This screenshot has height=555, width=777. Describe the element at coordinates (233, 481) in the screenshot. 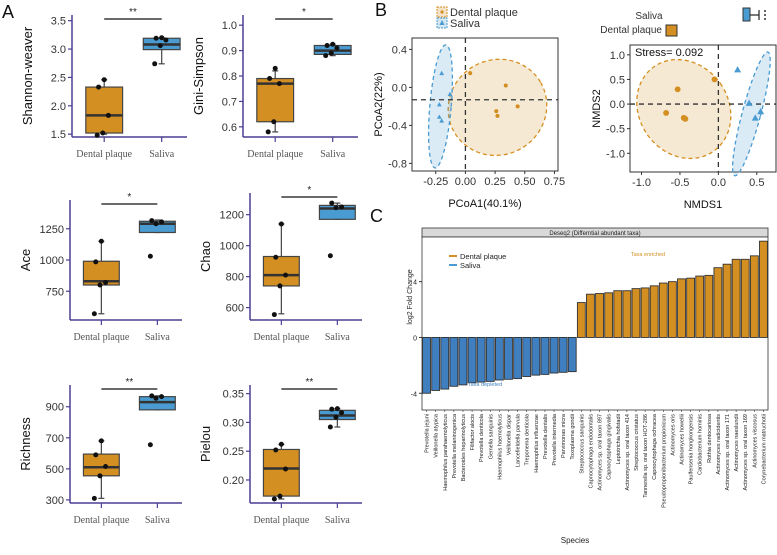

I see `y-tick-label: 0.20` at that location.